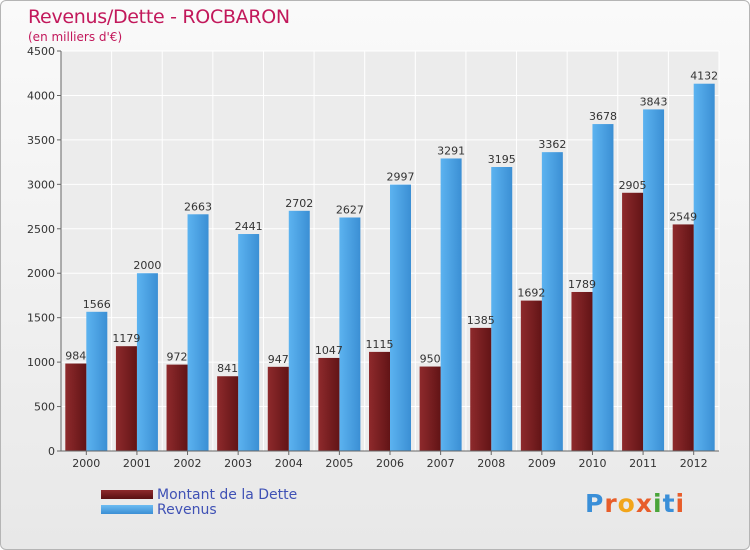 The width and height of the screenshot is (750, 550). I want to click on legend: Montant de la Dette Revenus, so click(199, 502).